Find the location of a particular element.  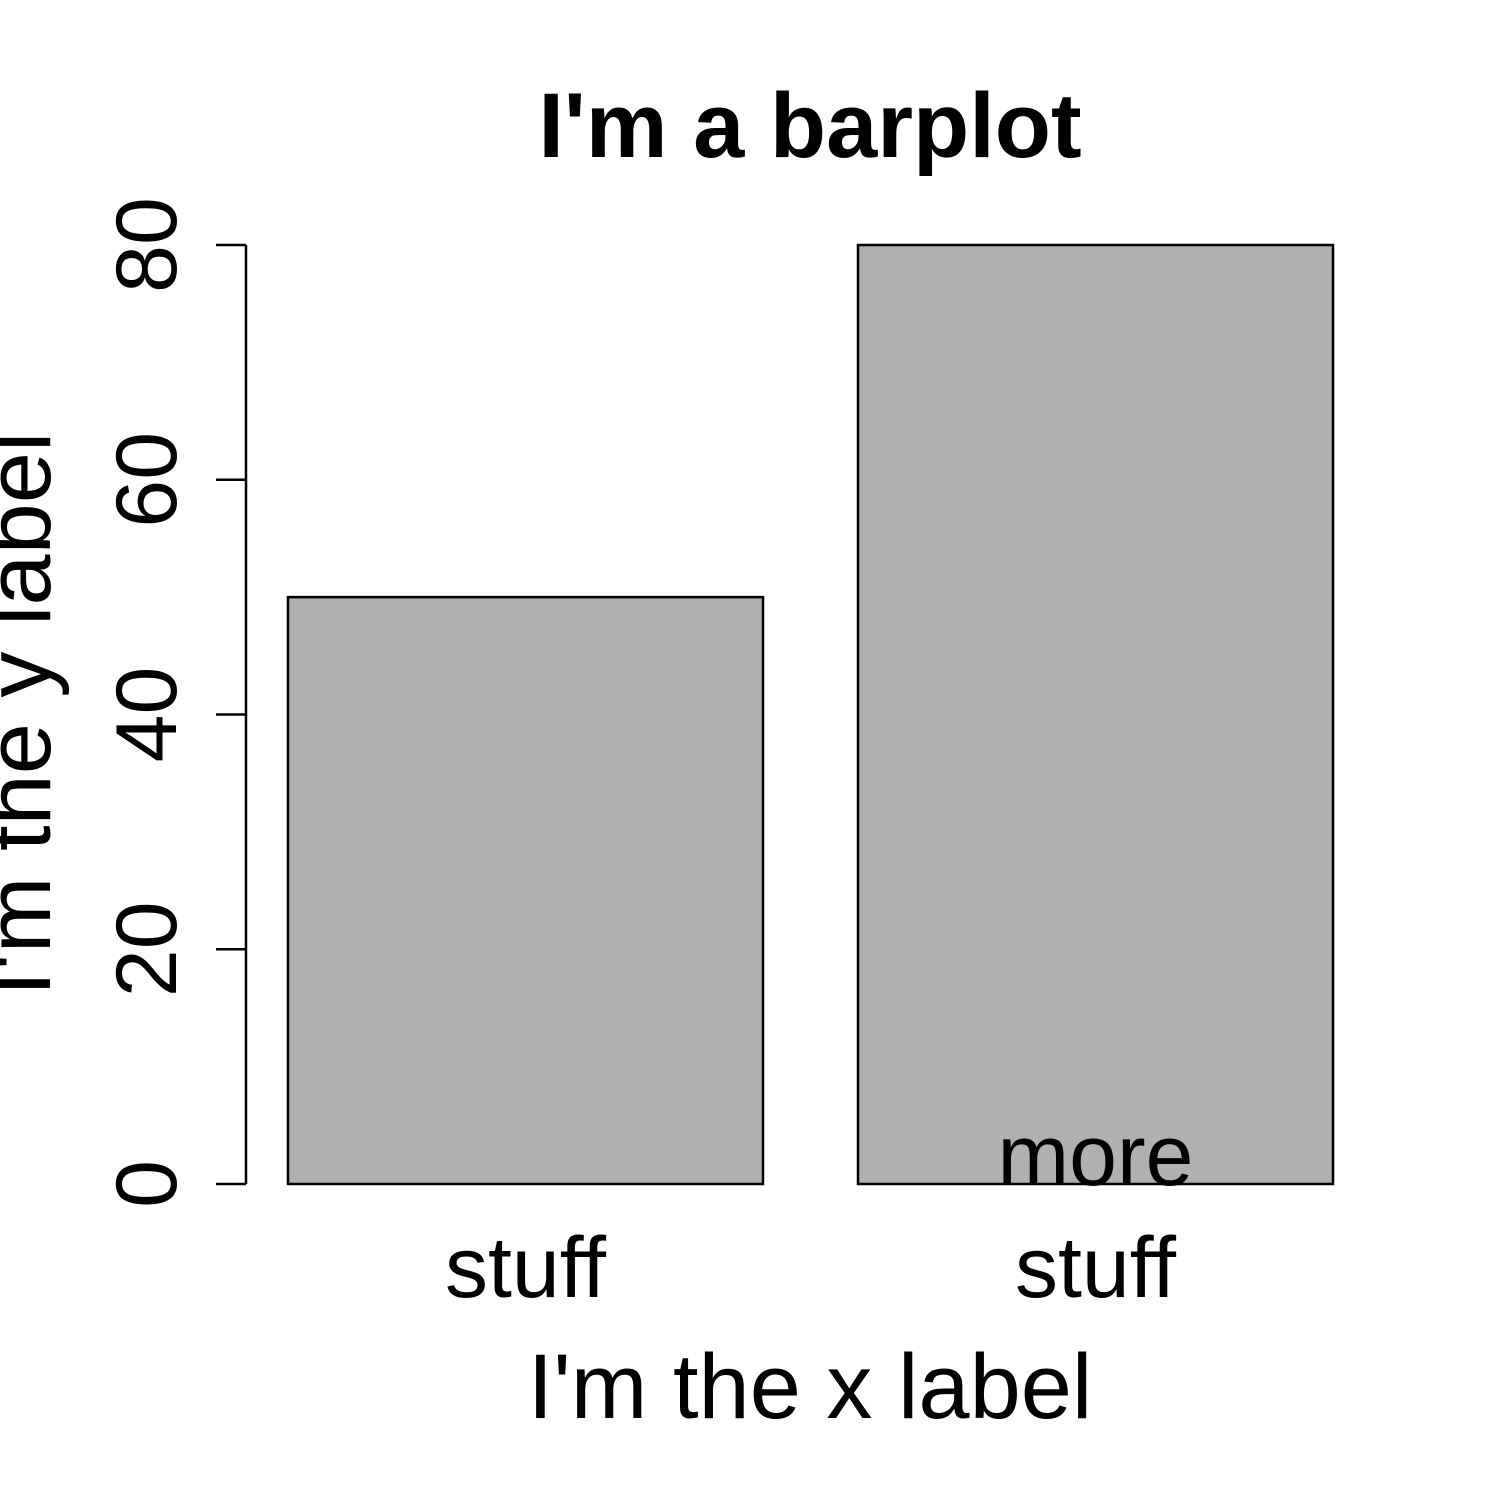

y-tick-label: 40 is located at coordinates (147, 715).